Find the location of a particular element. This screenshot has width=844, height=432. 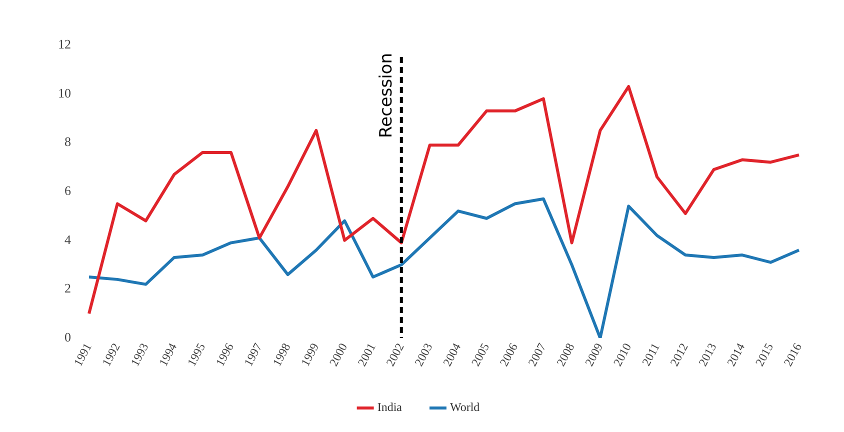

ref-line-label: Recession is located at coordinates (386, 95).